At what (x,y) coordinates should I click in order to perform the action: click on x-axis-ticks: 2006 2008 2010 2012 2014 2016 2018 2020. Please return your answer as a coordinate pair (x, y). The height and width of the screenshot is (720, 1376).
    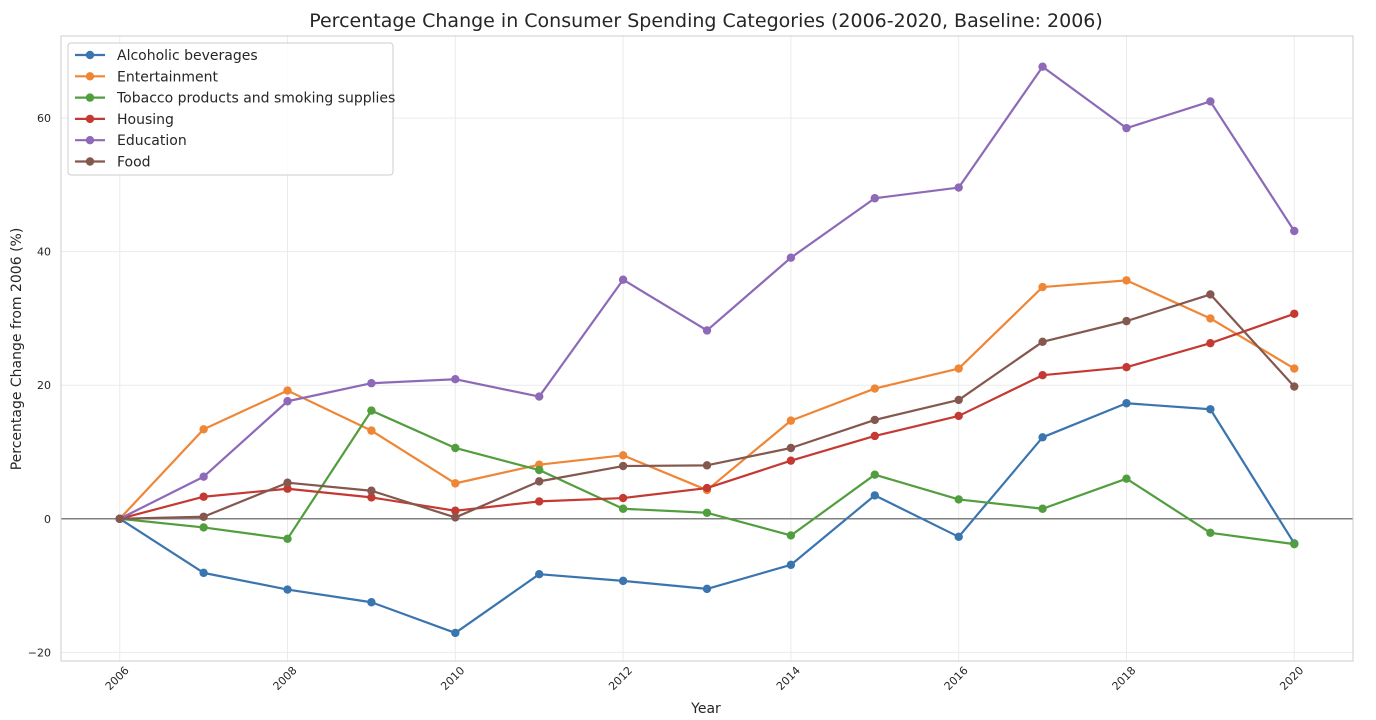
    Looking at the image, I should click on (705, 678).